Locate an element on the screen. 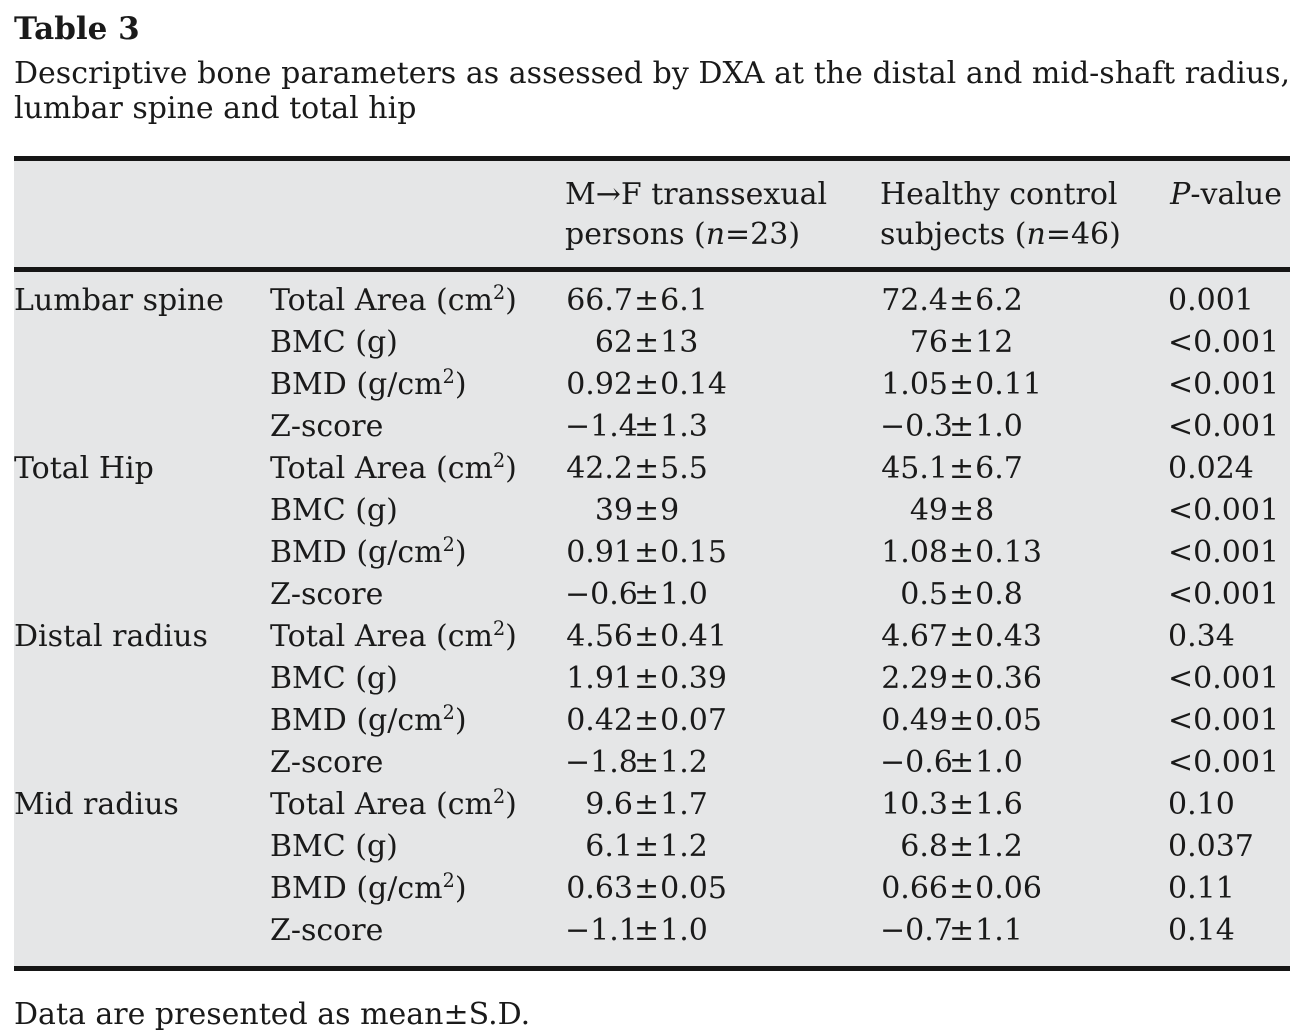 The height and width of the screenshot is (1034, 1304). header-transsexual-group: M→F transsexual persons (n=23) is located at coordinates (722, 215).